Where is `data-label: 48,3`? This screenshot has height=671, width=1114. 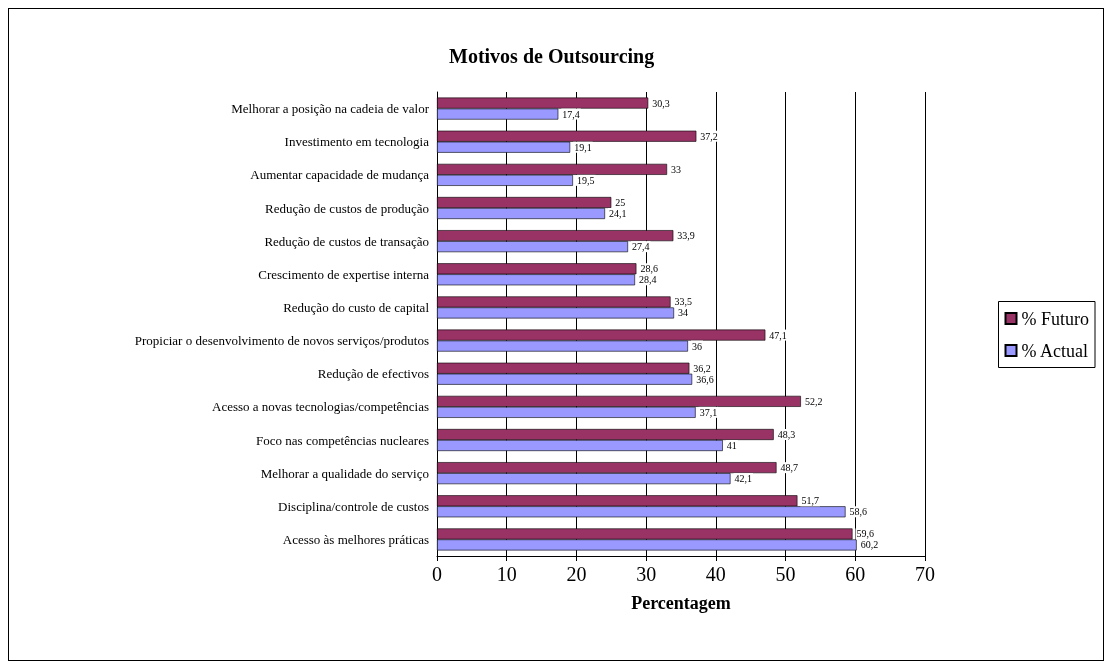 data-label: 48,3 is located at coordinates (786, 434).